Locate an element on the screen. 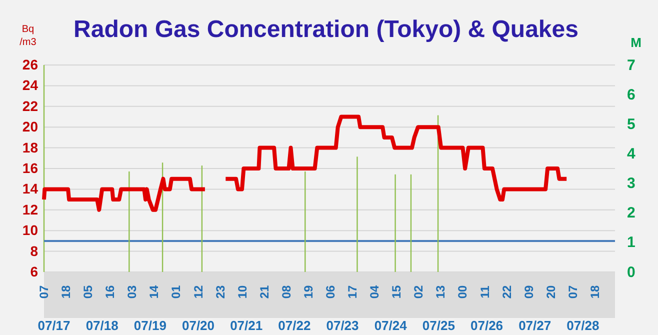  x-tick-label: 00 is located at coordinates (463, 292).